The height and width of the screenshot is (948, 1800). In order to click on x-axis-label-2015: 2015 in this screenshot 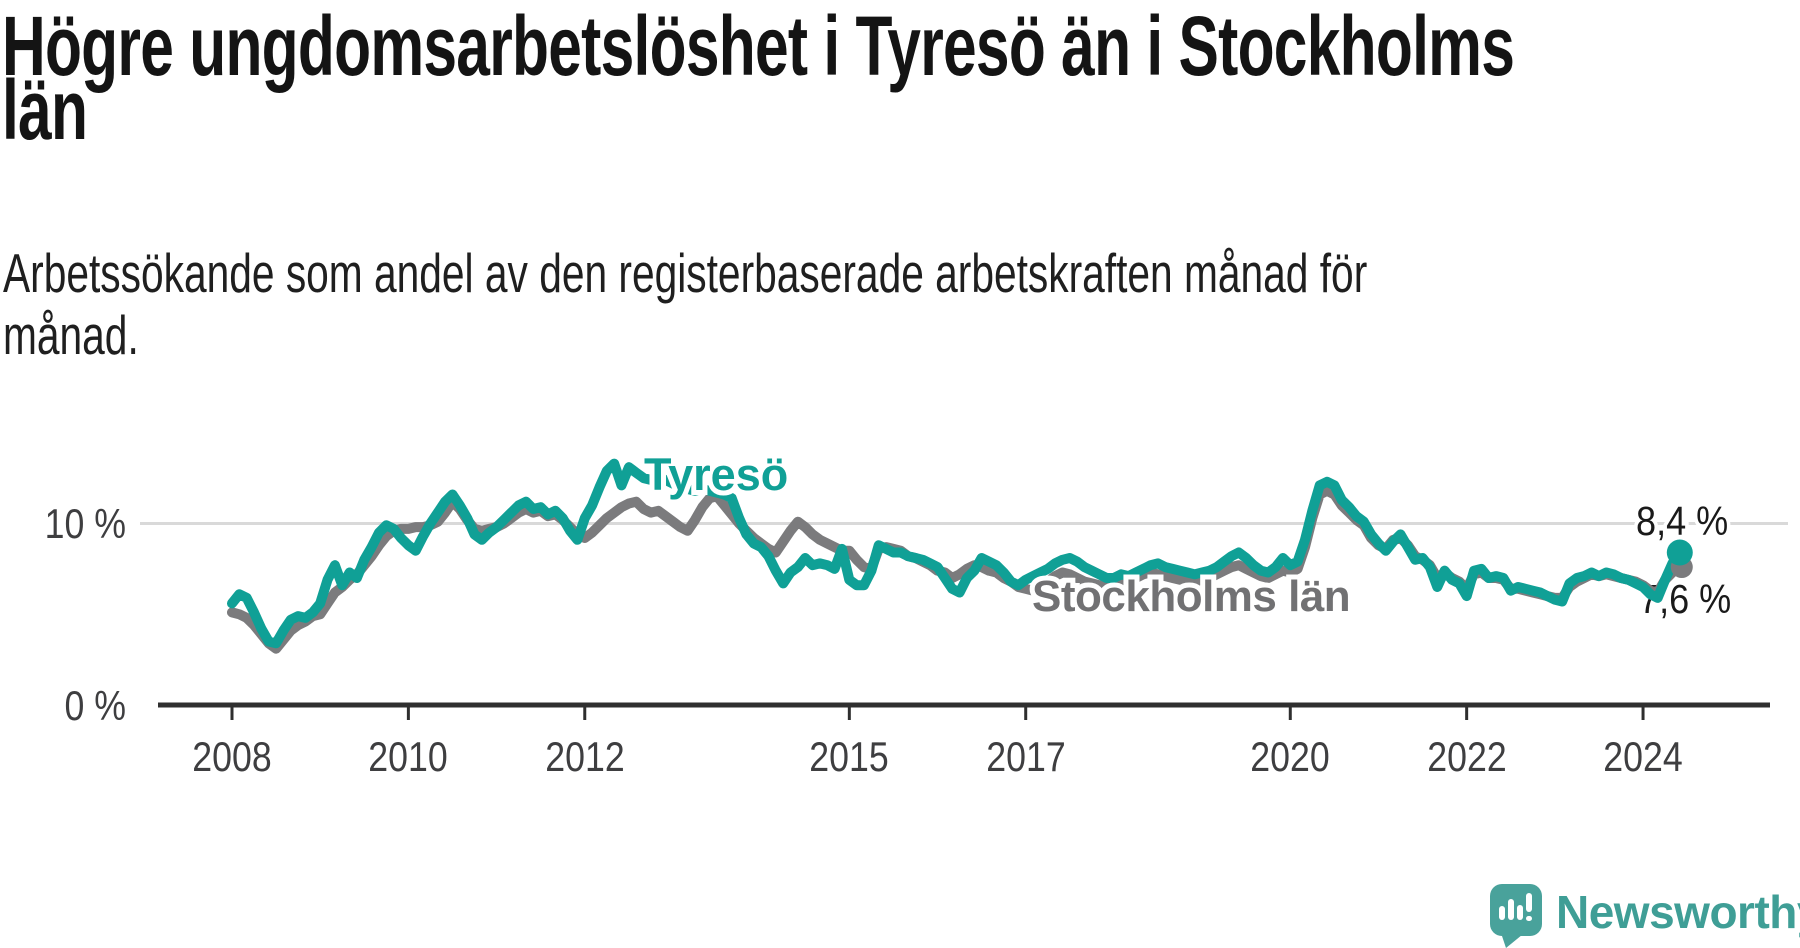, I will do `click(849, 756)`.